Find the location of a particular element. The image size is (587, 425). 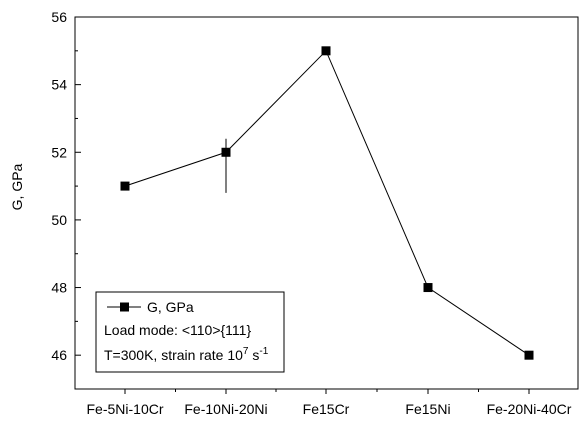

x-tick-label: Fe-20Ni-40Cr is located at coordinates (529, 409).